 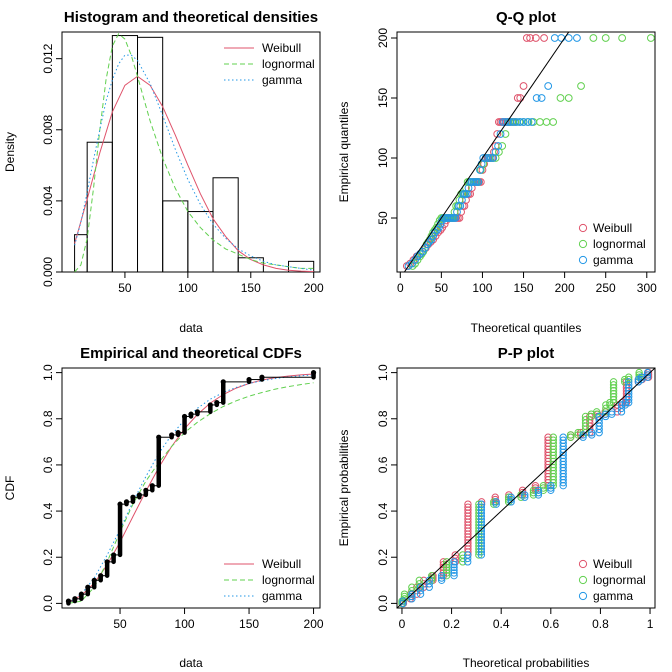 What do you see at coordinates (475, 152) in the screenshot?
I see `qq-series-weibull` at bounding box center [475, 152].